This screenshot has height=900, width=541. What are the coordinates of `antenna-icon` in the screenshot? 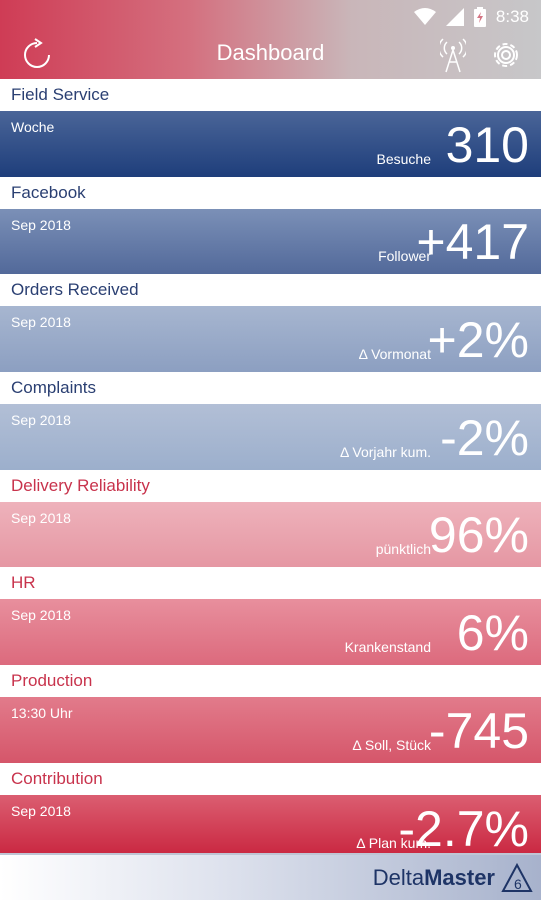 It's located at (453, 56).